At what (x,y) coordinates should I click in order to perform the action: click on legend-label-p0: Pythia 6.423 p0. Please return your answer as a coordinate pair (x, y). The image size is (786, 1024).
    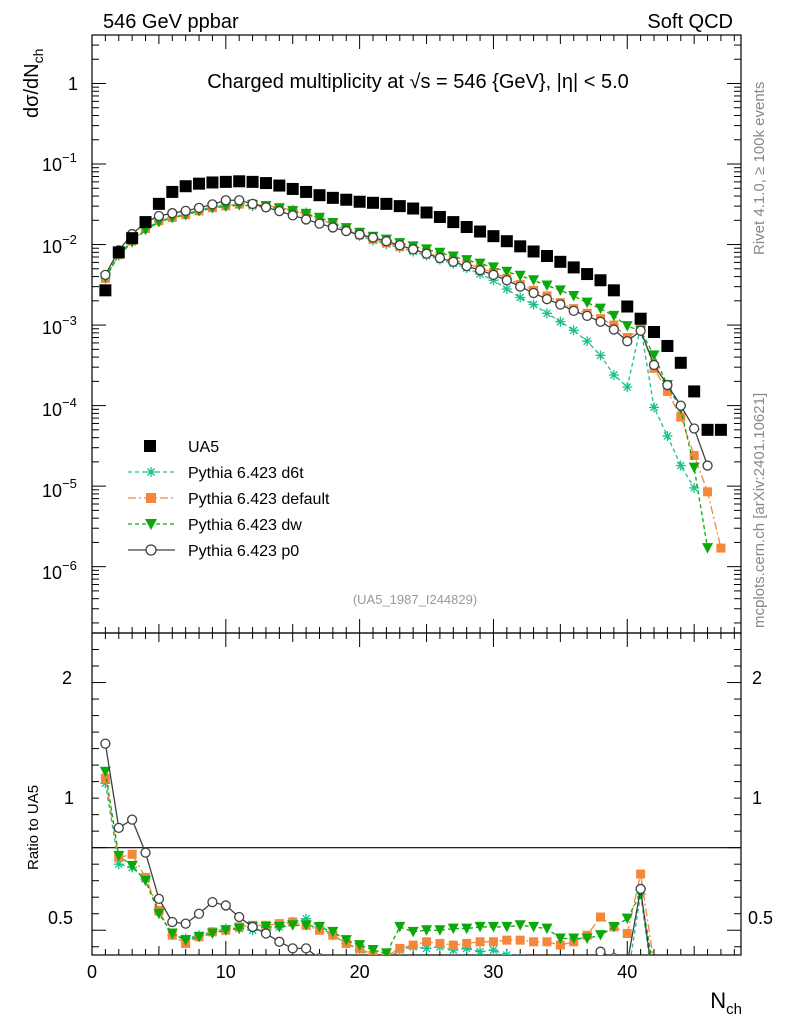
    Looking at the image, I should click on (243, 551).